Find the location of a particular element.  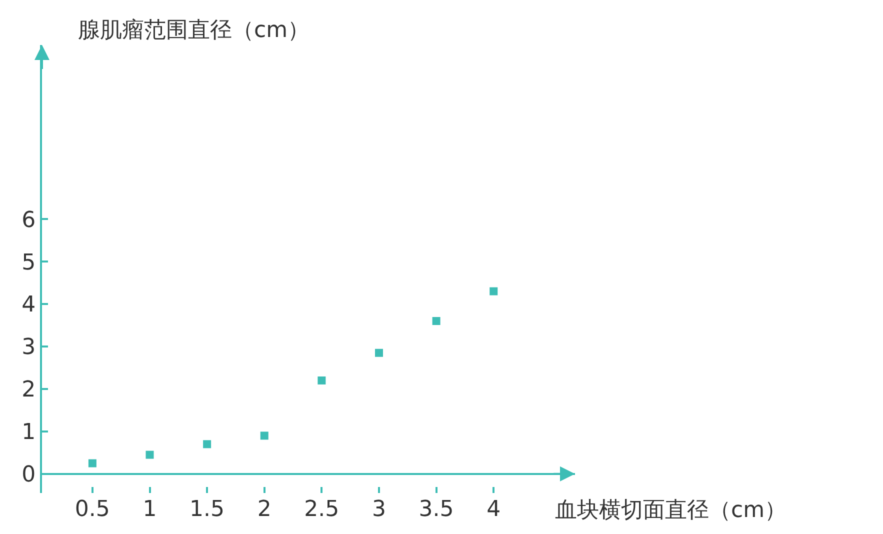

x-tick-label: 4 is located at coordinates (493, 509).